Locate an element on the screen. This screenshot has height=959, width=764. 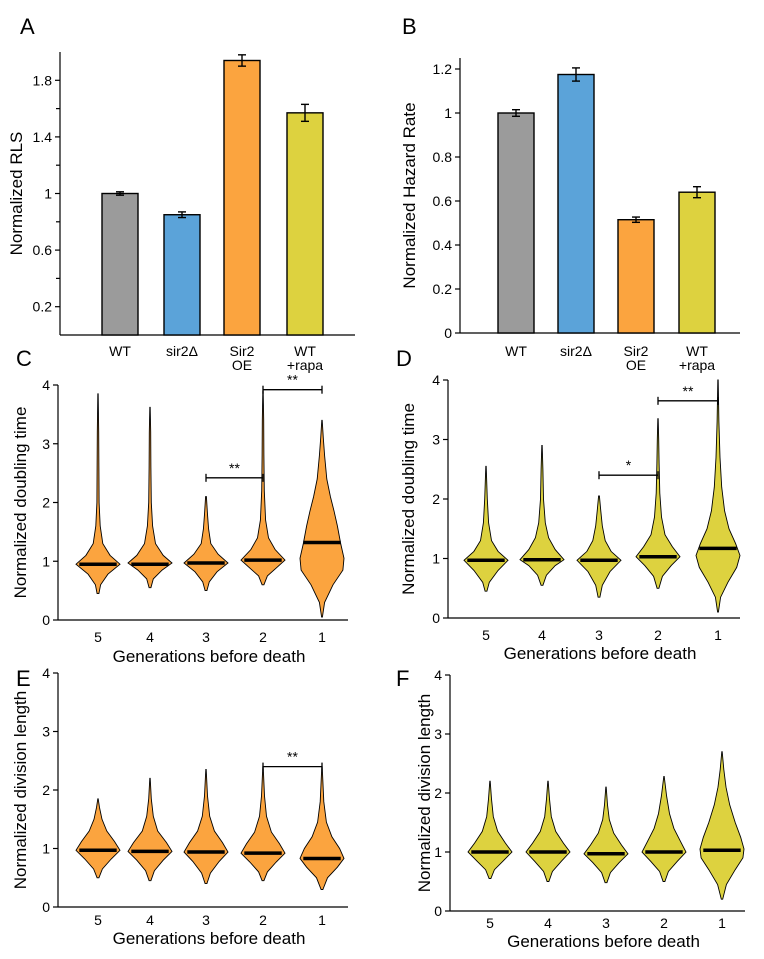
y-tick-label: 1.8 is located at coordinates (43, 80).